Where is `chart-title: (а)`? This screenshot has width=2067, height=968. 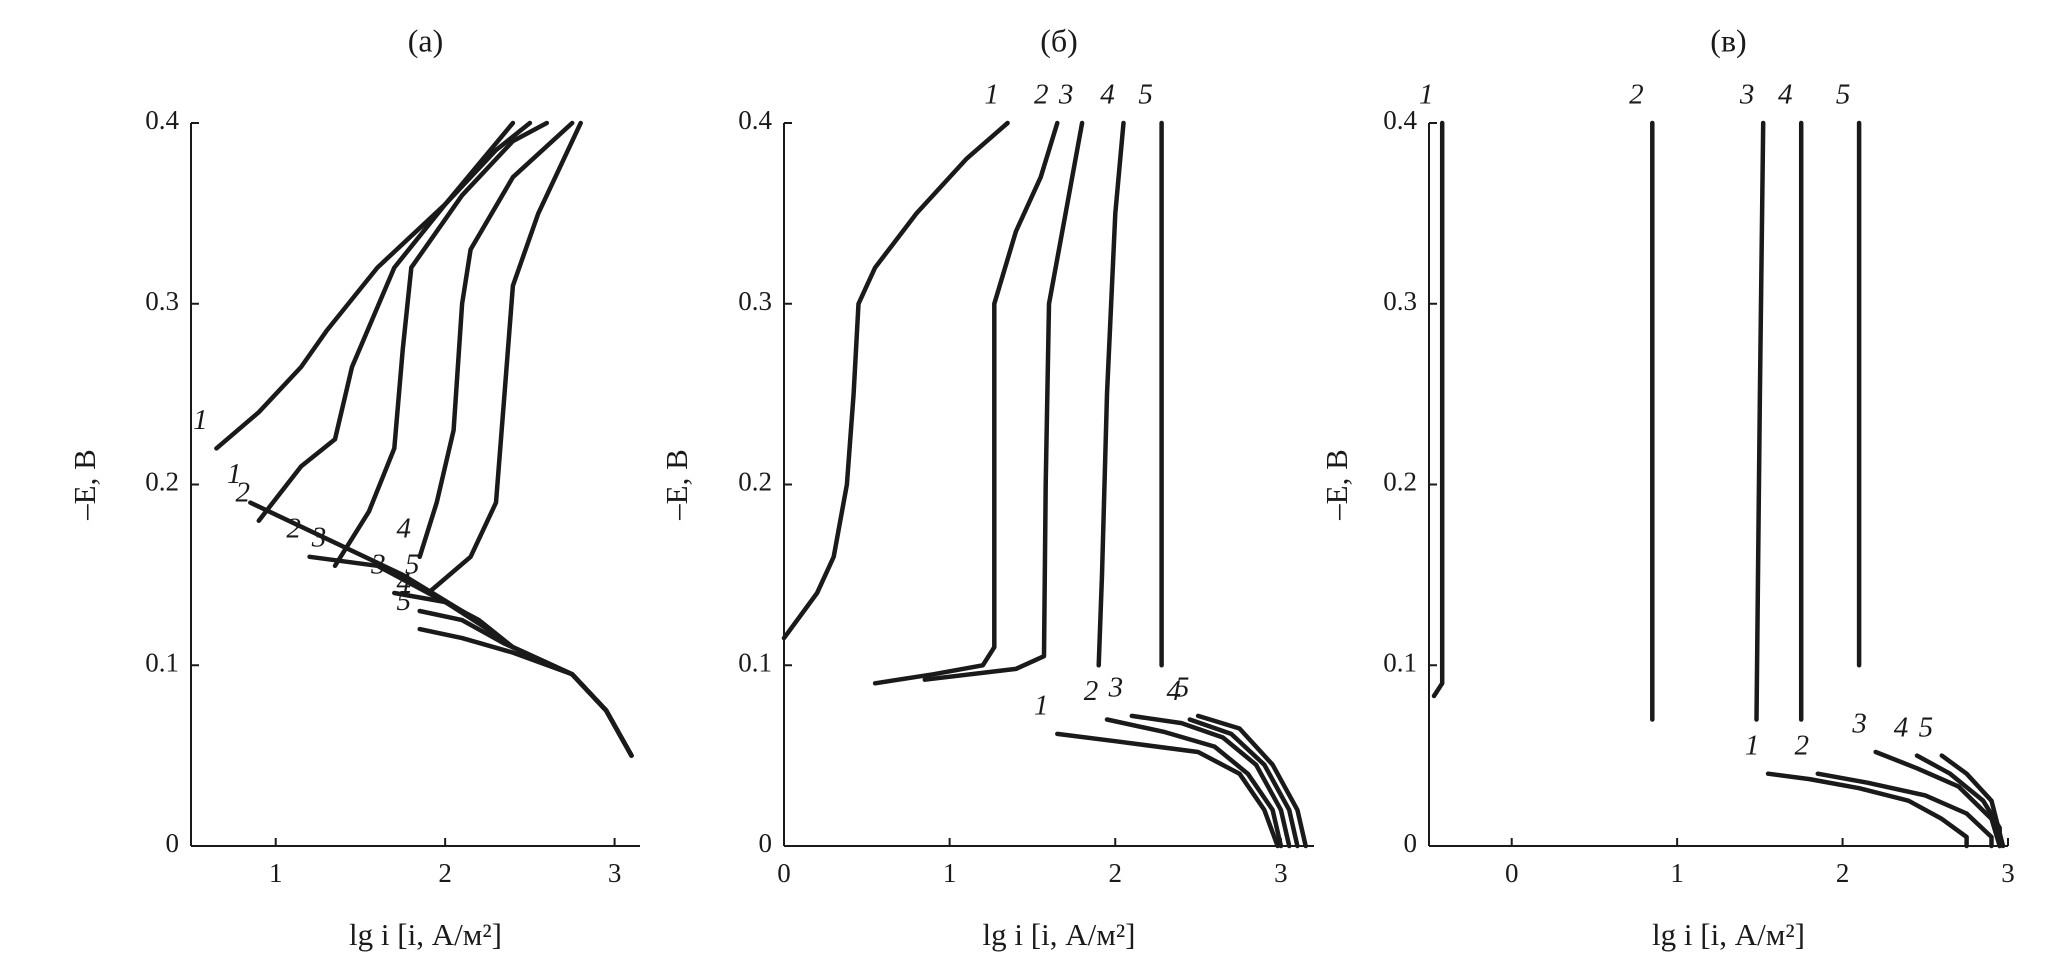
chart-title: (а) is located at coordinates (426, 40).